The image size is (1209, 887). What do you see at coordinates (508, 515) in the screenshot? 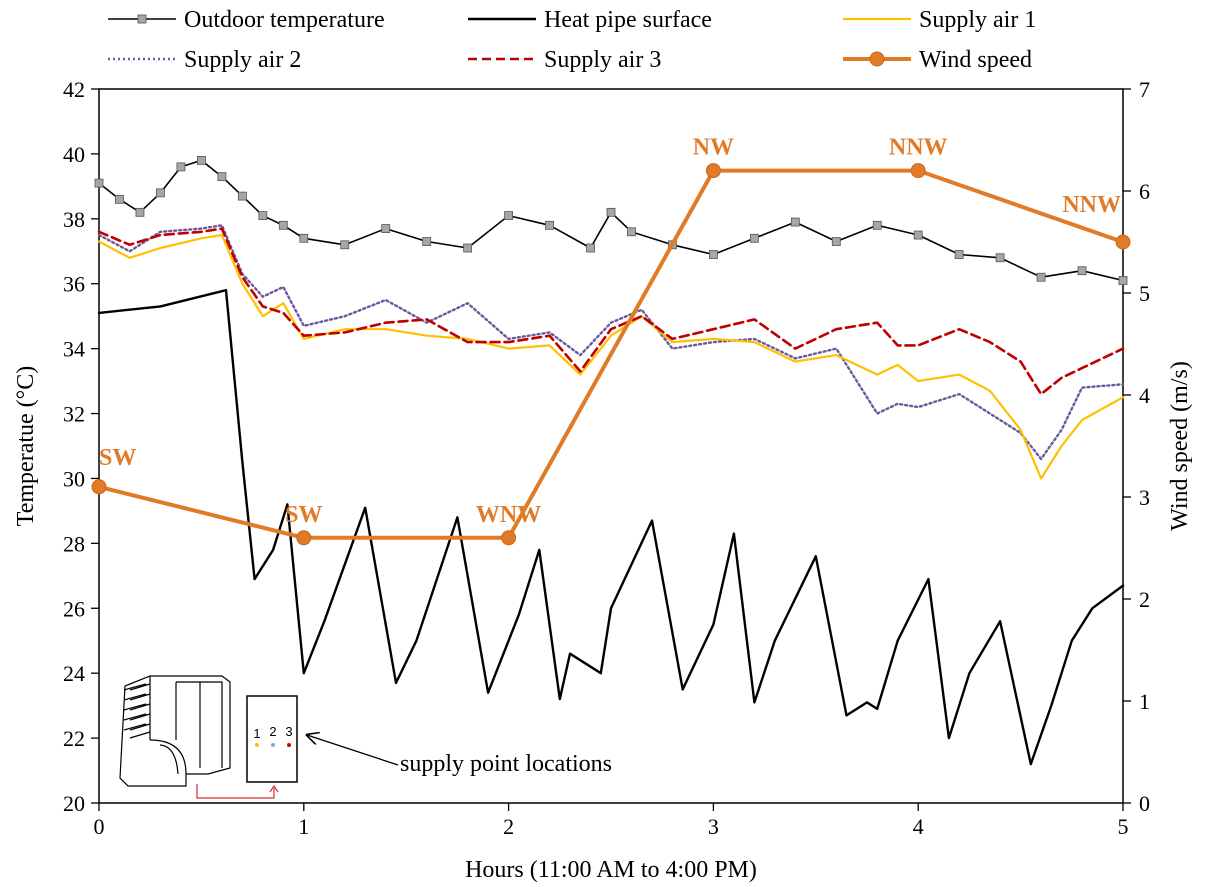
I see `wind-direction-label: WNW` at bounding box center [508, 515].